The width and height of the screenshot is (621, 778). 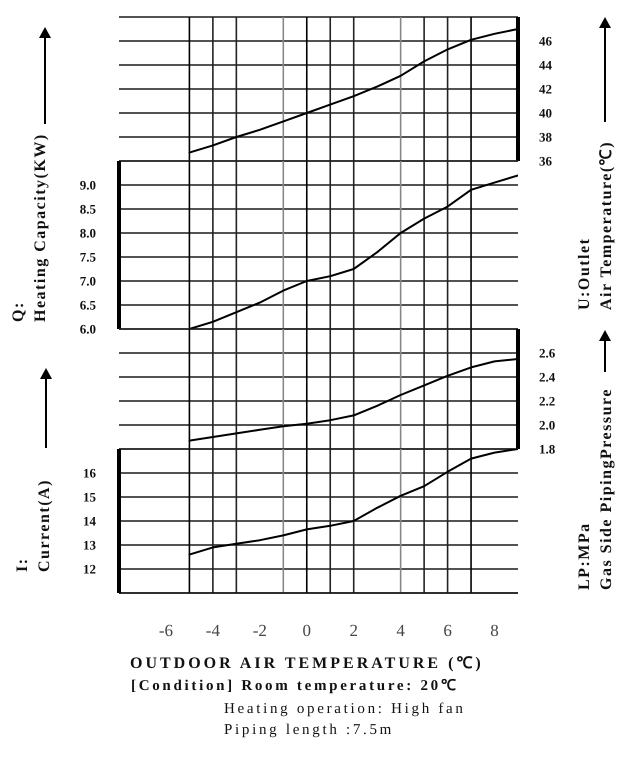 What do you see at coordinates (166, 630) in the screenshot?
I see `x-tick-label: -6` at bounding box center [166, 630].